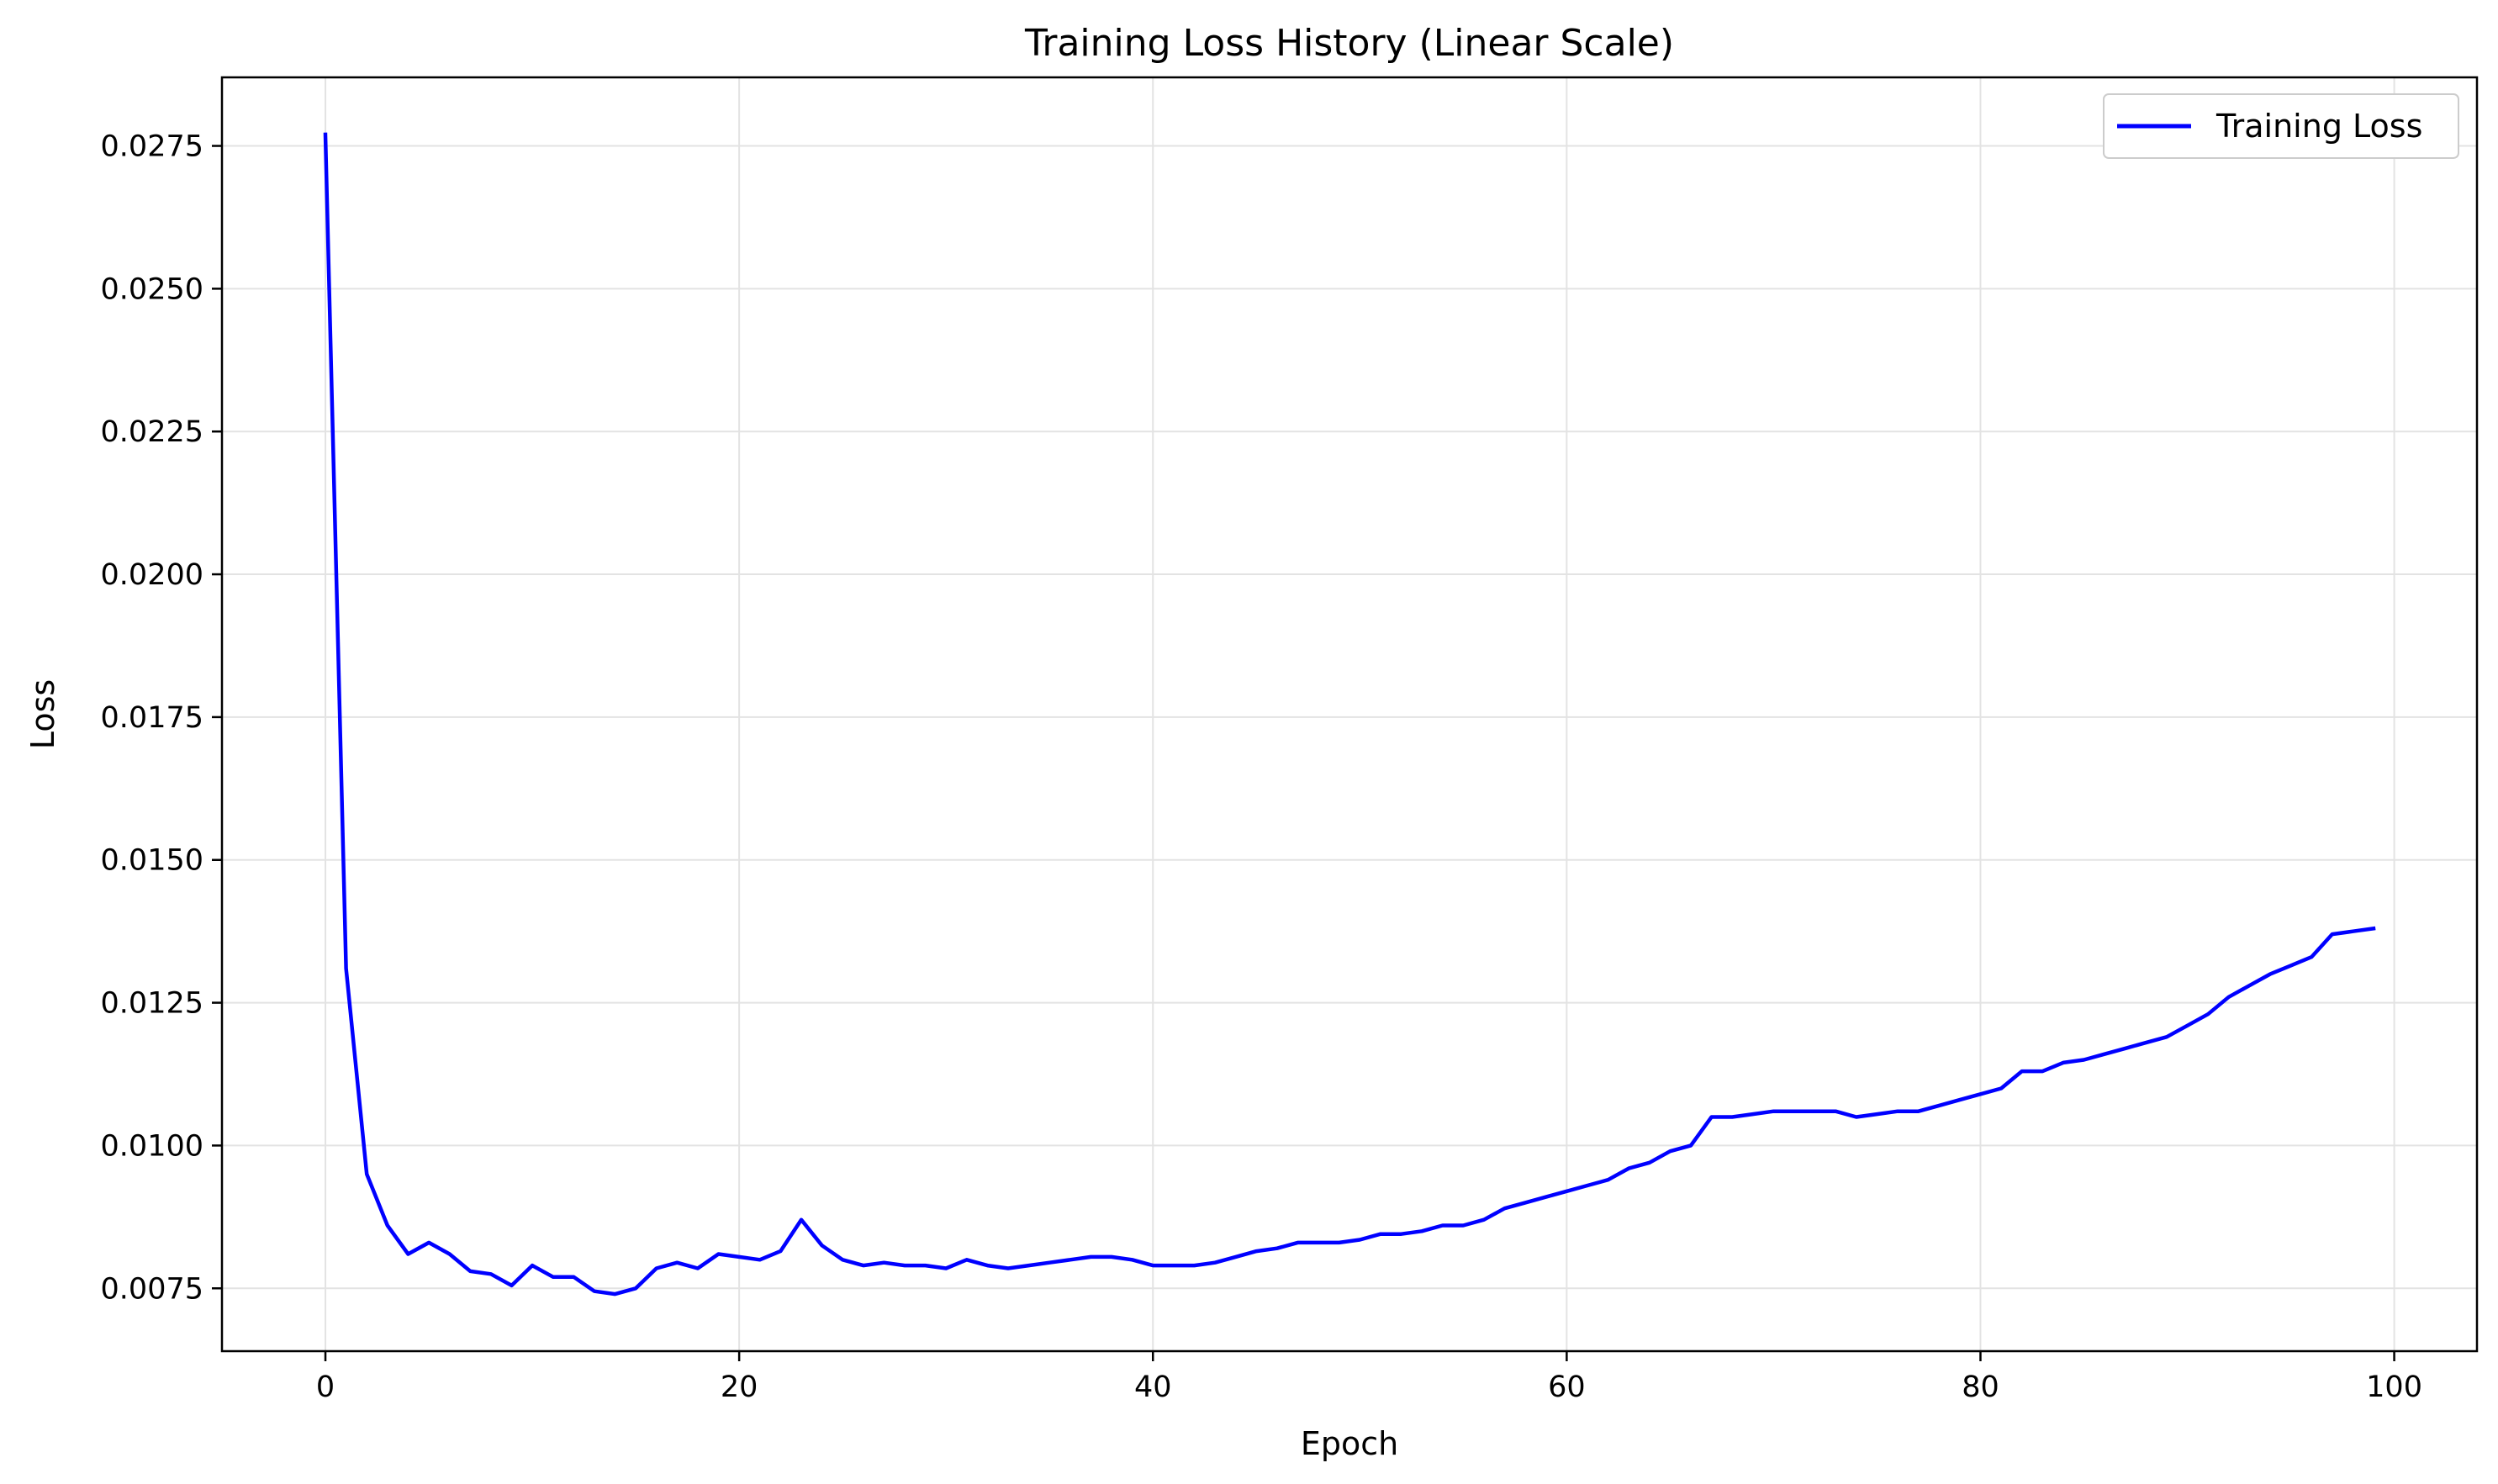 The width and height of the screenshot is (2498, 1484). Describe the element at coordinates (152, 718) in the screenshot. I see `y-tick-label: 0.0175` at that location.